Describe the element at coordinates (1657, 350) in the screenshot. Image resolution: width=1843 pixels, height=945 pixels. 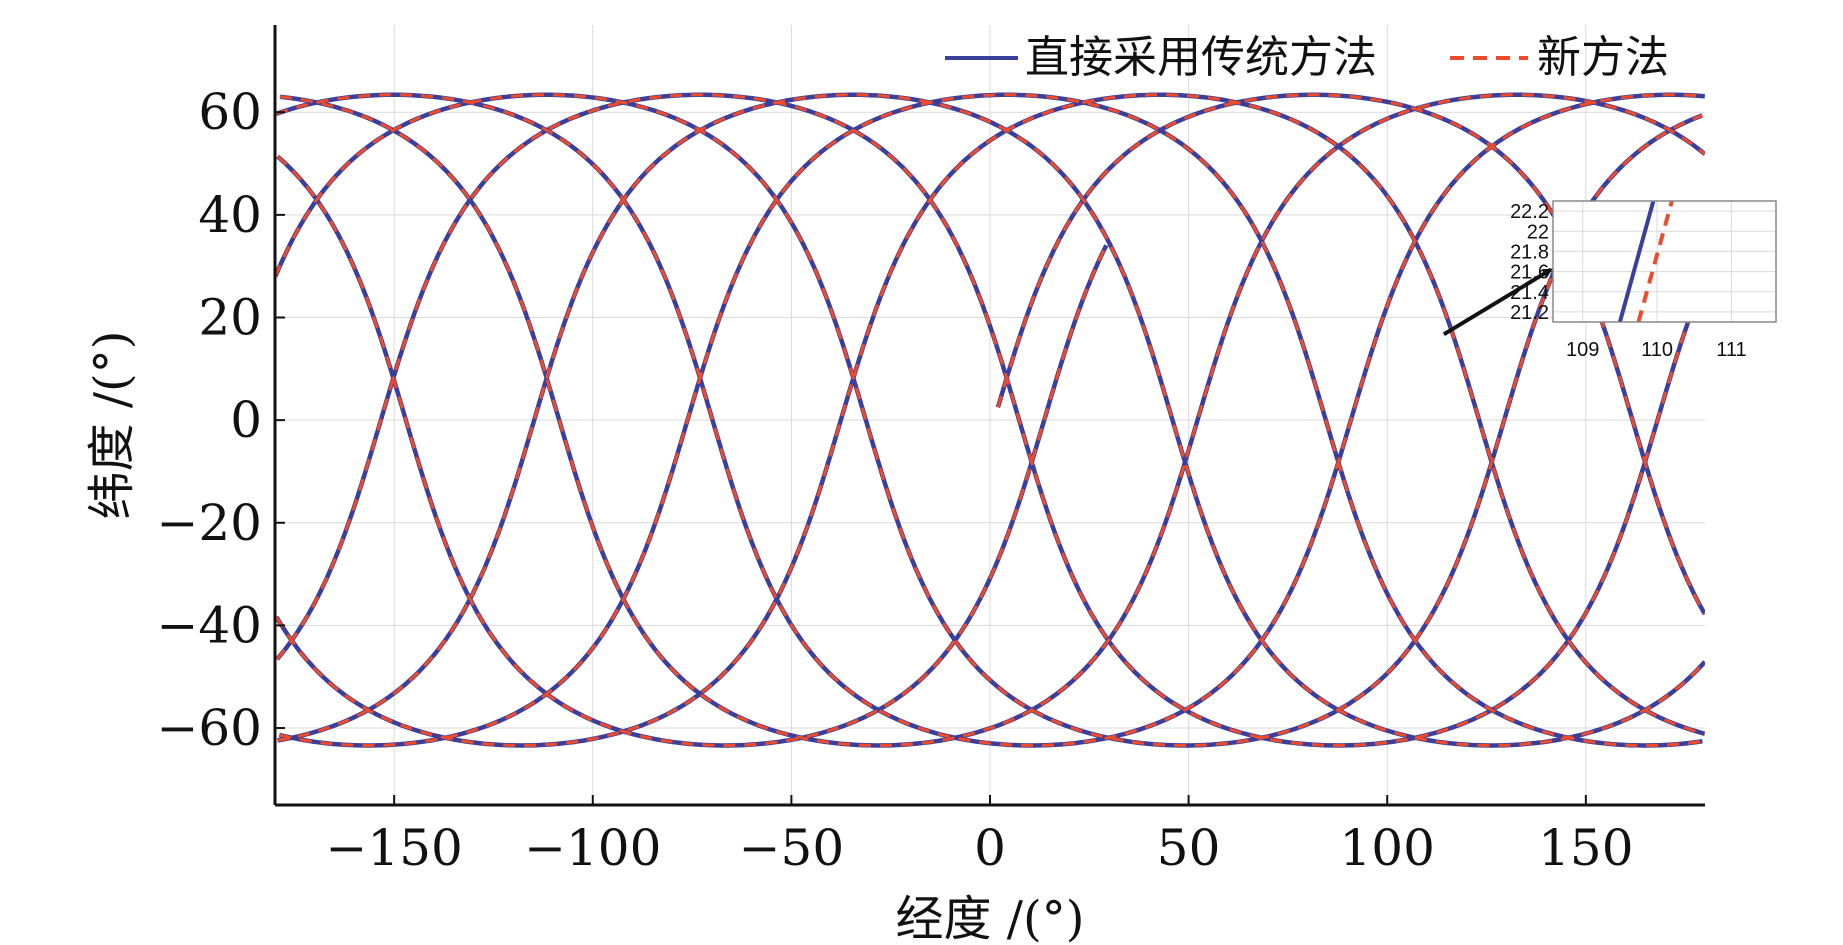
I see `inset-x-tick-label: 110` at that location.